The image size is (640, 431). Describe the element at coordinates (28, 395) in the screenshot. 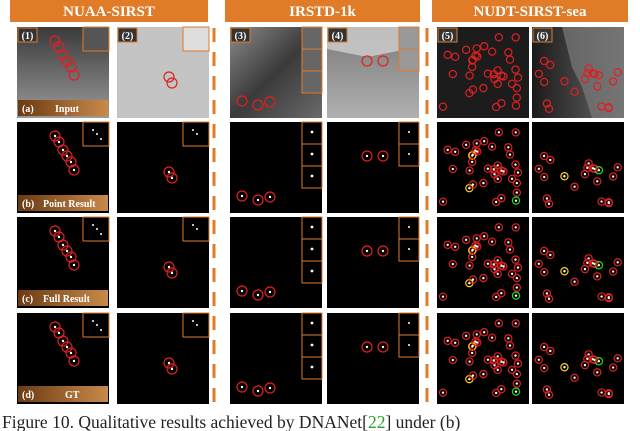

I see `row-tag: (d)` at that location.